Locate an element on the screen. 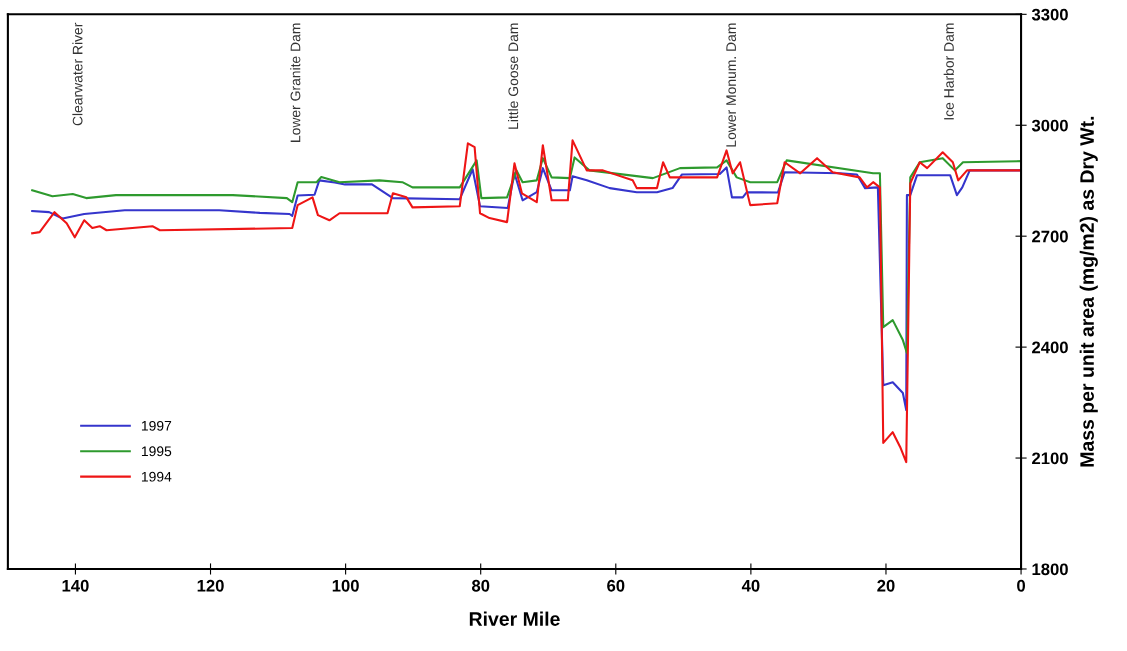  x-axis-title: River Mile is located at coordinates (514, 618).